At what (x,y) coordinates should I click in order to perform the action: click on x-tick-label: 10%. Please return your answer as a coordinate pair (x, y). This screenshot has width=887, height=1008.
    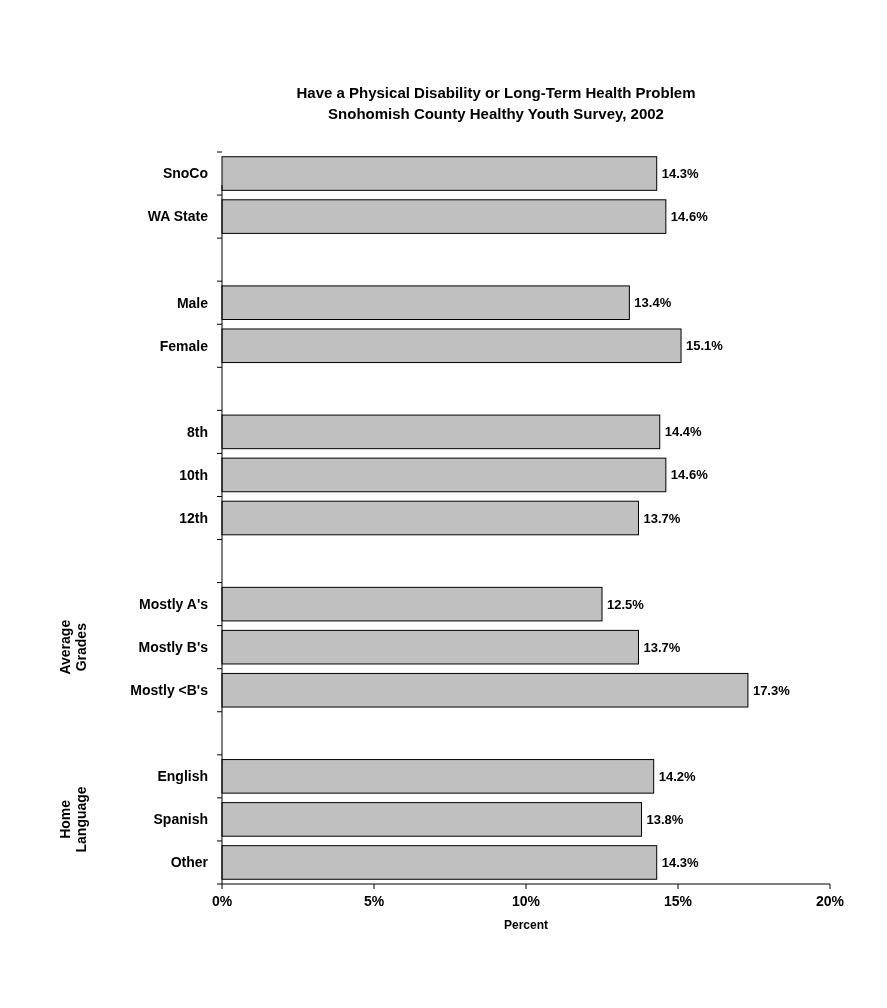
    Looking at the image, I should click on (526, 901).